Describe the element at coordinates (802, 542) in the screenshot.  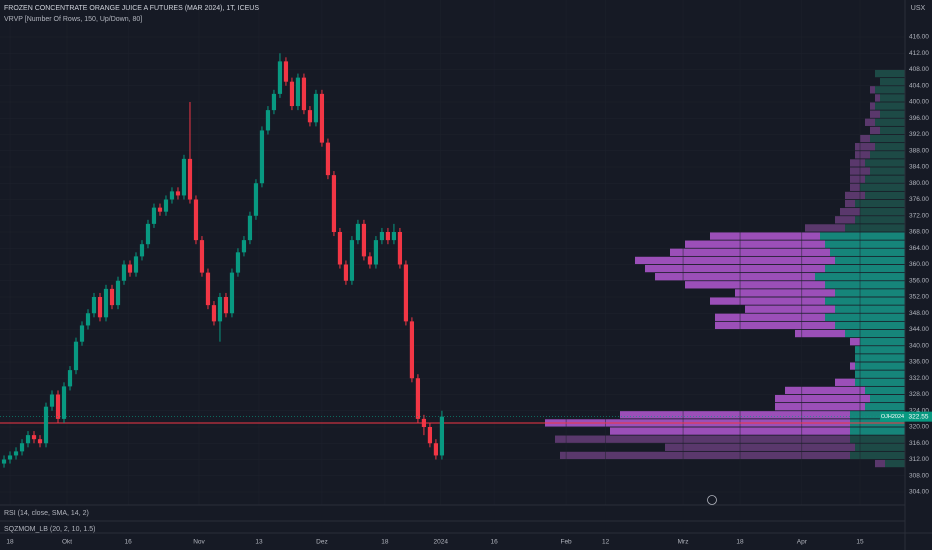
I see `x-tick-label: Apr` at that location.